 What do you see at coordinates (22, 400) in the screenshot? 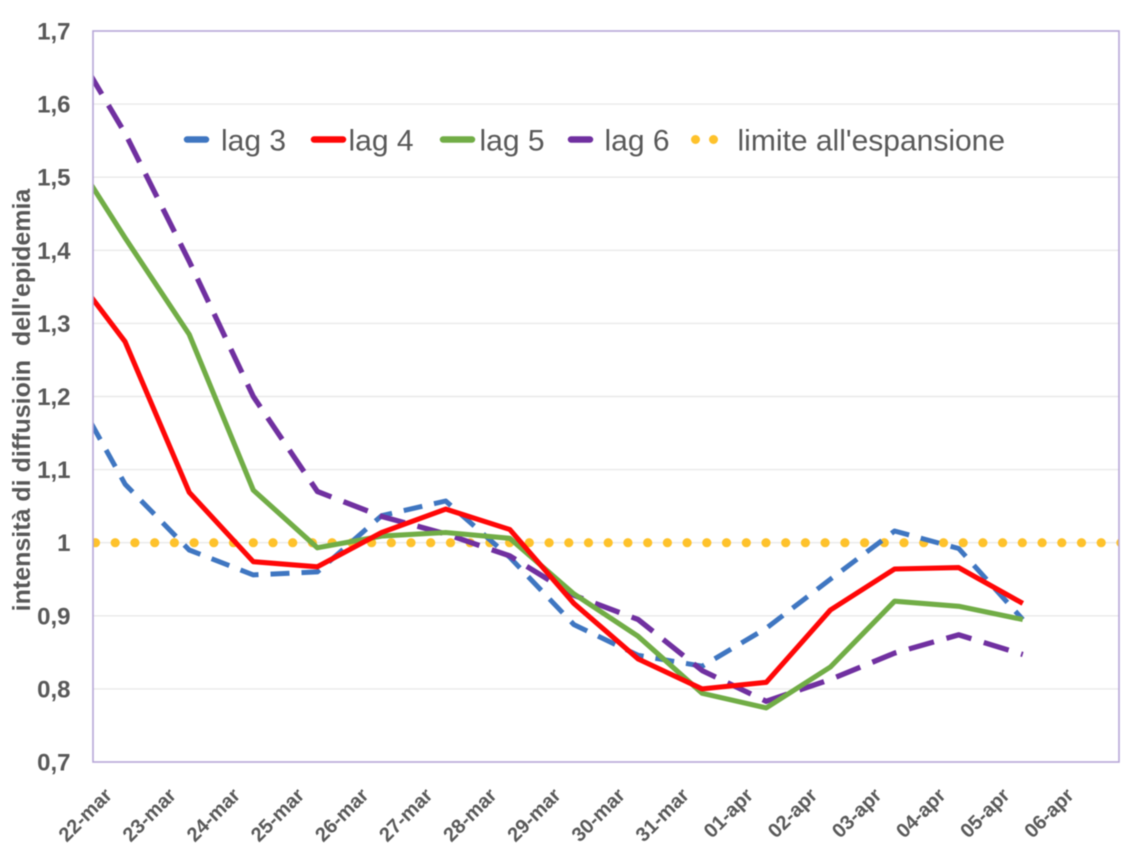
I see `svg-text:intensità di diffusioin dell': intensità di diffusioin dell'epidemia` at bounding box center [22, 400].